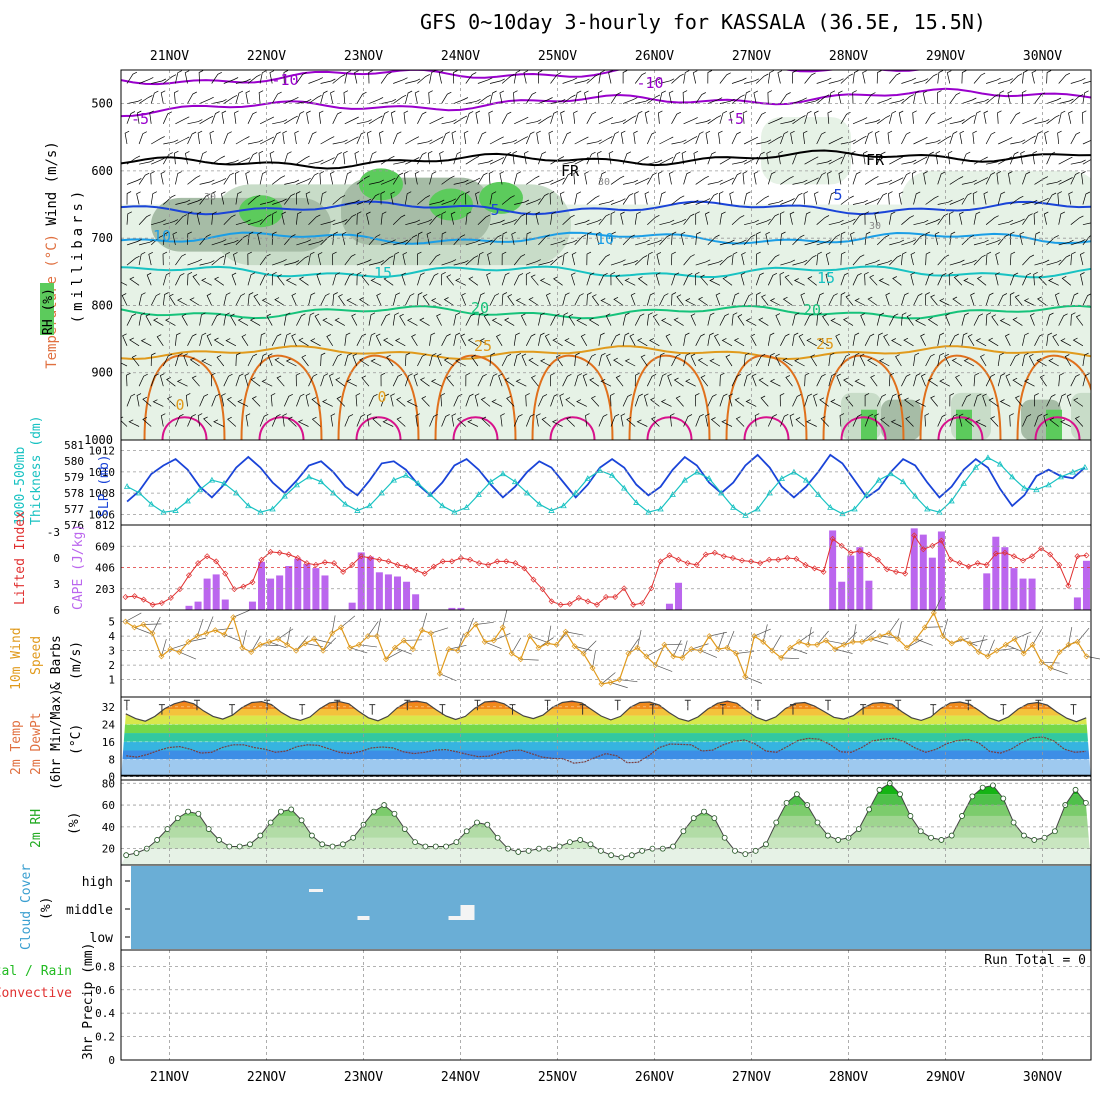 This screenshot has height=1100, width=1100. I want to click on contour-label: FR, so click(875, 160).